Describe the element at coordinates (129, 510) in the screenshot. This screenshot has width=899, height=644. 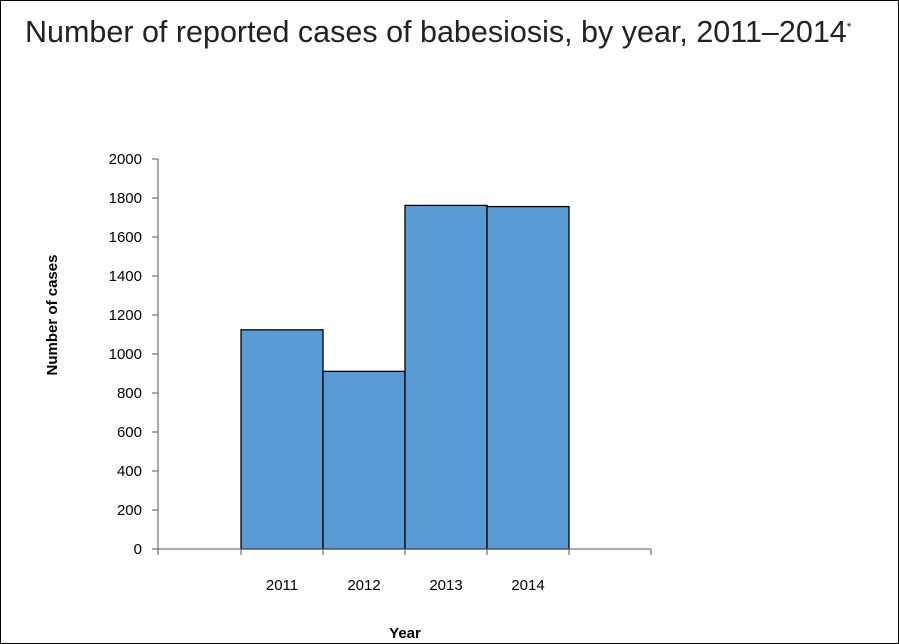
I see `y-tick-label: 200` at that location.